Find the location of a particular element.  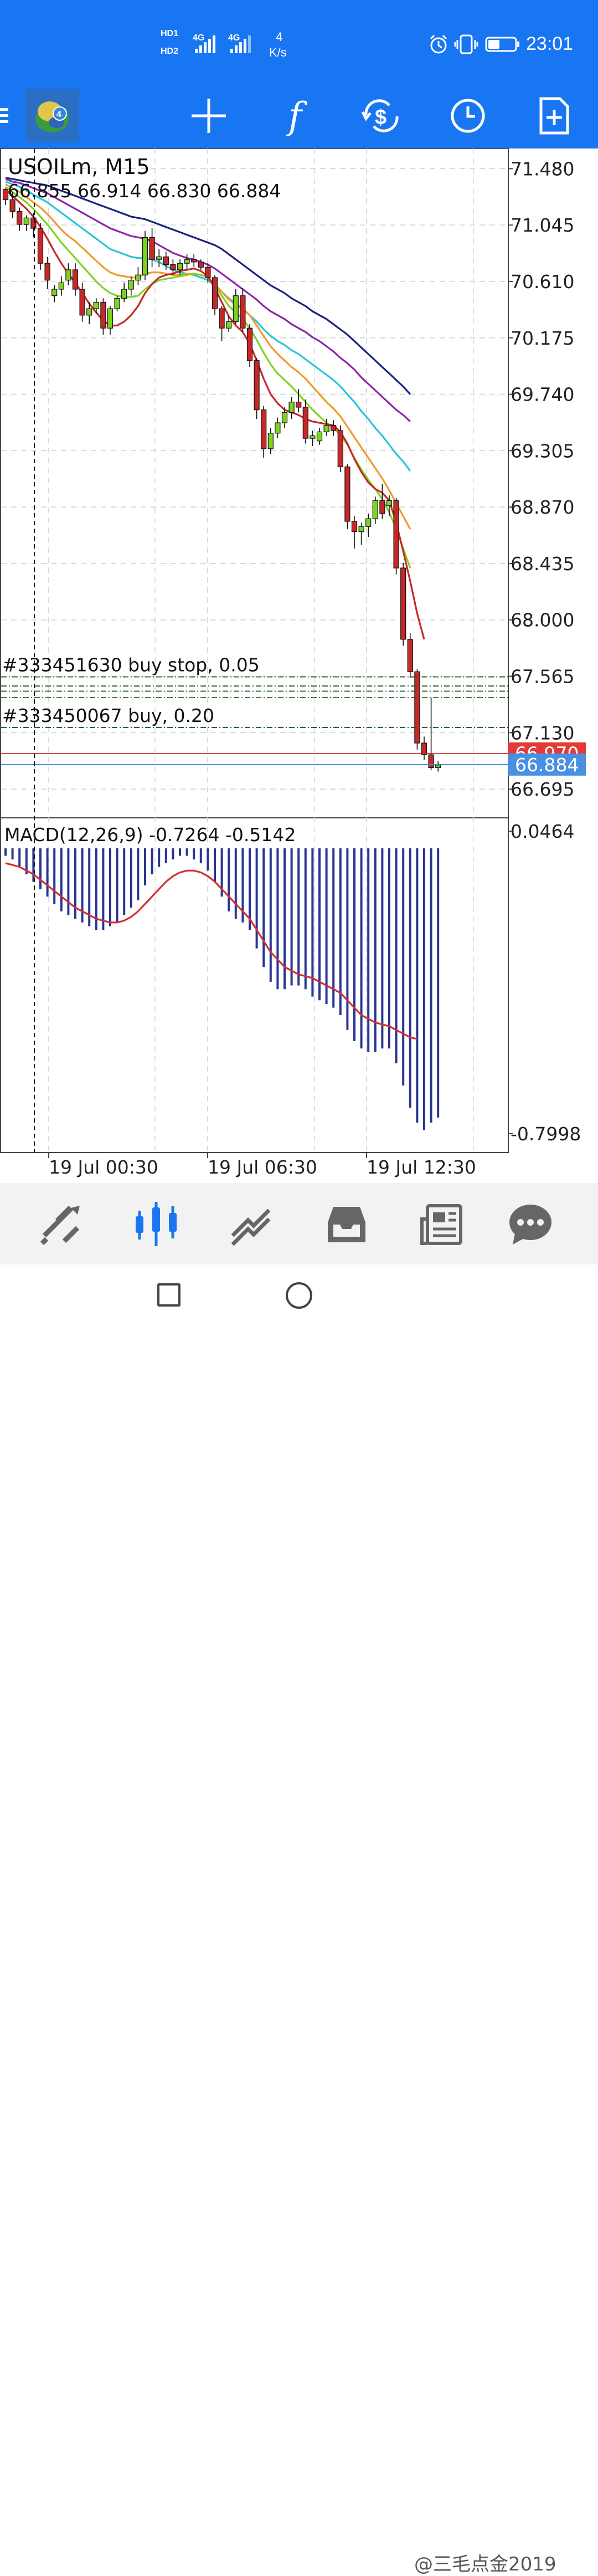

app-logo: 4 is located at coordinates (52, 115).